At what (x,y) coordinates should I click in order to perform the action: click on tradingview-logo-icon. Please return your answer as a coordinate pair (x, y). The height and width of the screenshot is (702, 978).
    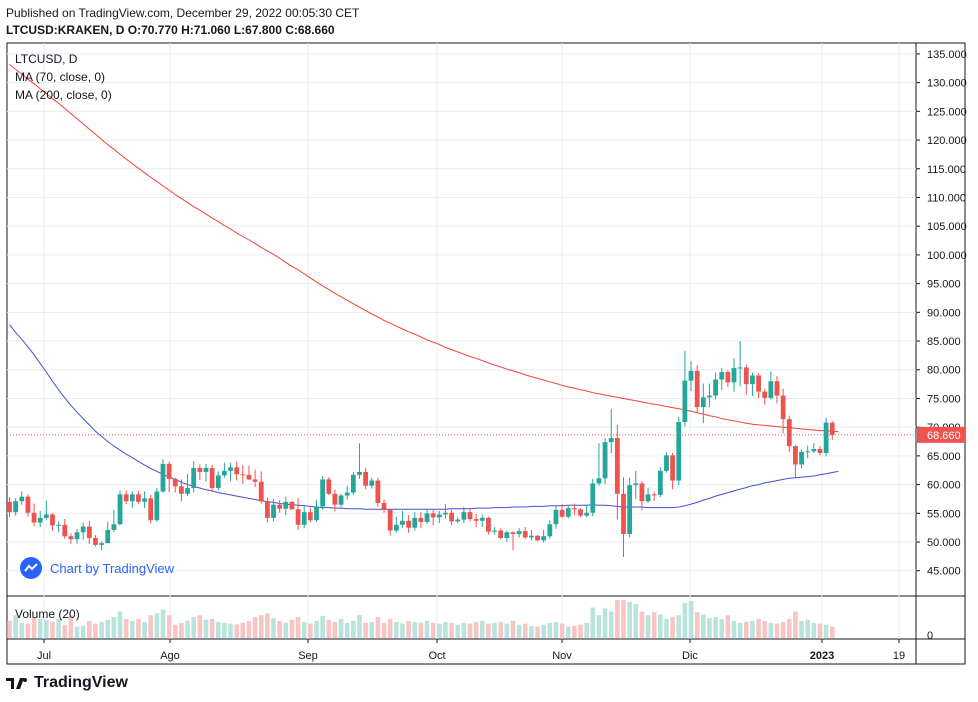
    Looking at the image, I should click on (17, 683).